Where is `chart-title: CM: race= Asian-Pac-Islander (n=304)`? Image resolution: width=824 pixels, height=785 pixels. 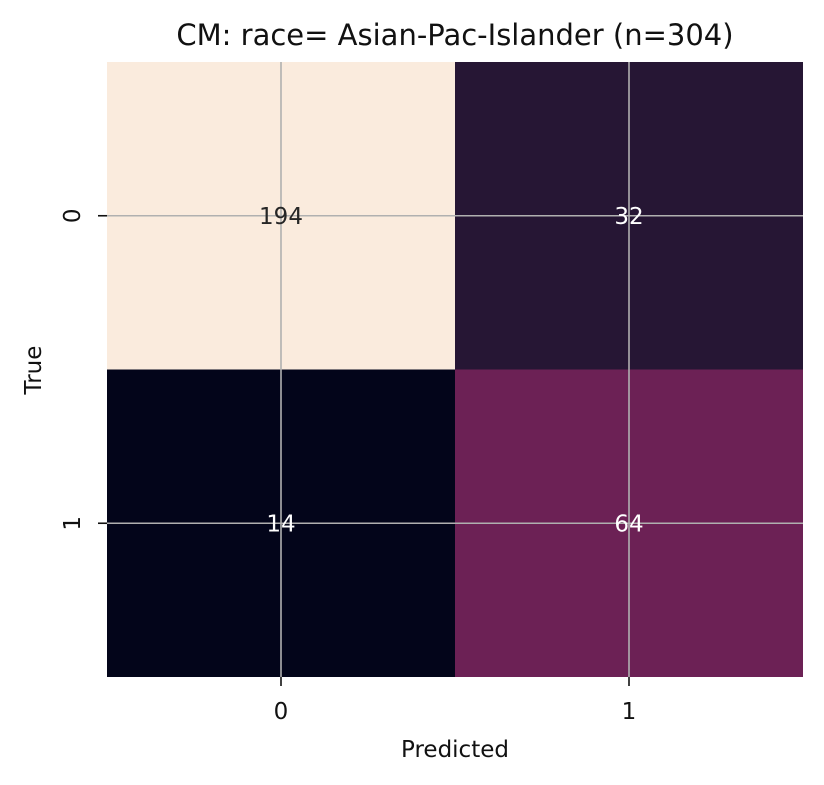
chart-title: CM: race= Asian-Pac-Islander (n=304) is located at coordinates (454, 35).